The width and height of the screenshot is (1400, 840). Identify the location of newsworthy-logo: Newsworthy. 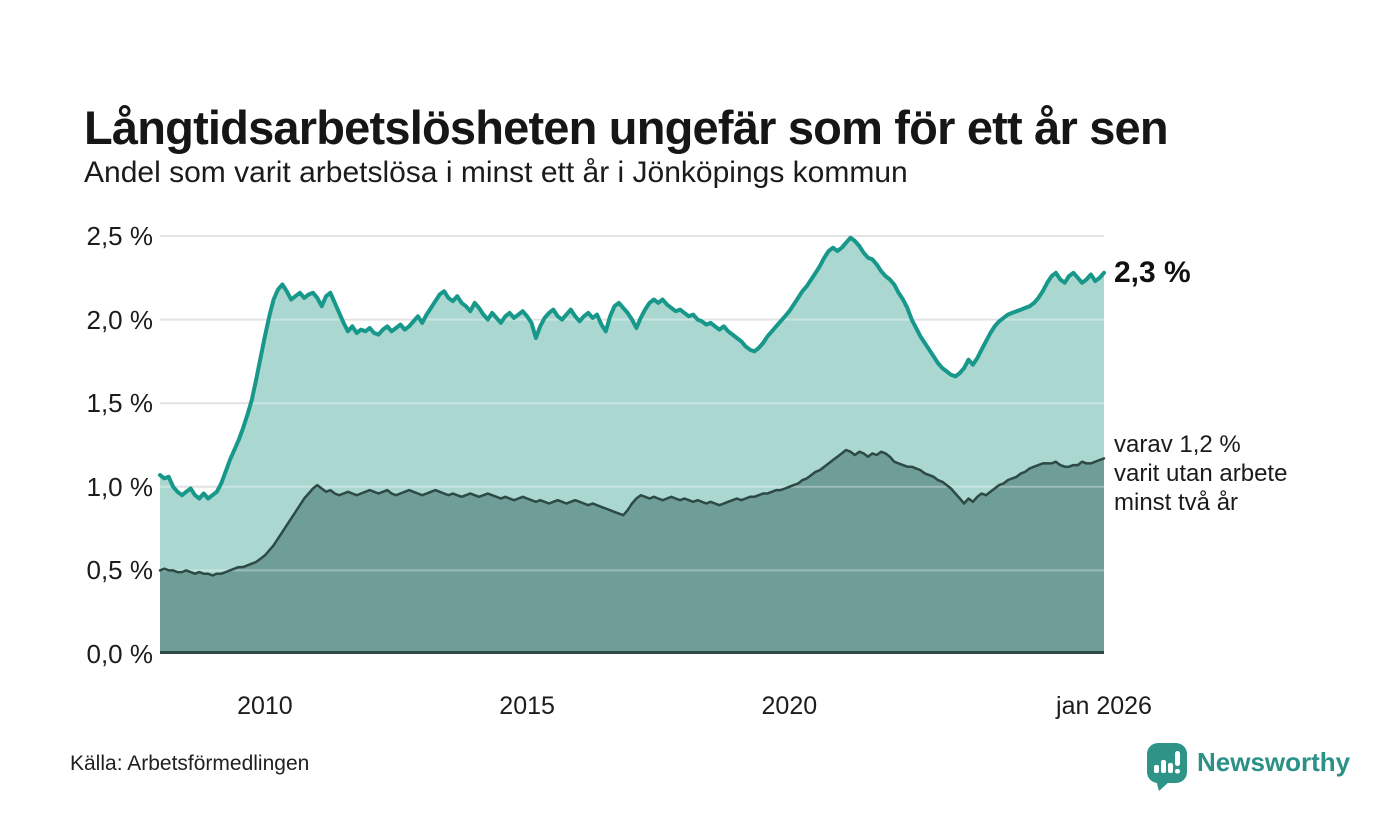
(1248, 767).